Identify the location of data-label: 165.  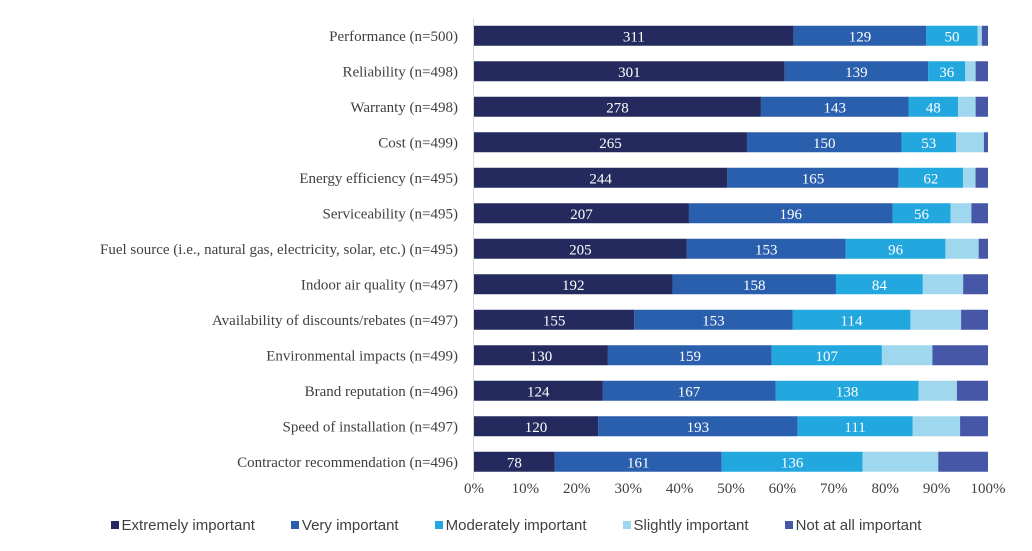
(813, 179).